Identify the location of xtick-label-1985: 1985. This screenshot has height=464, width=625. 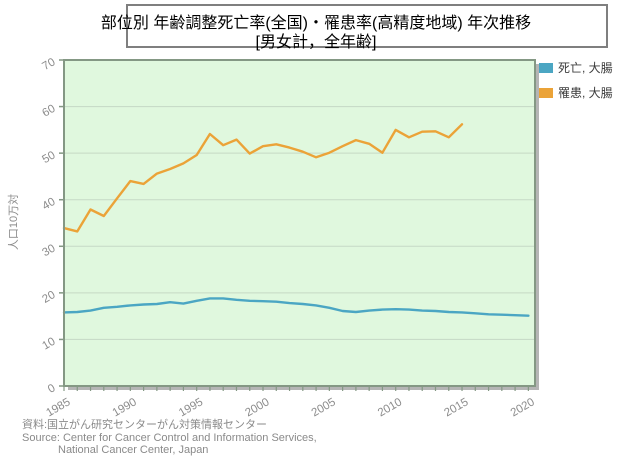
(58, 407).